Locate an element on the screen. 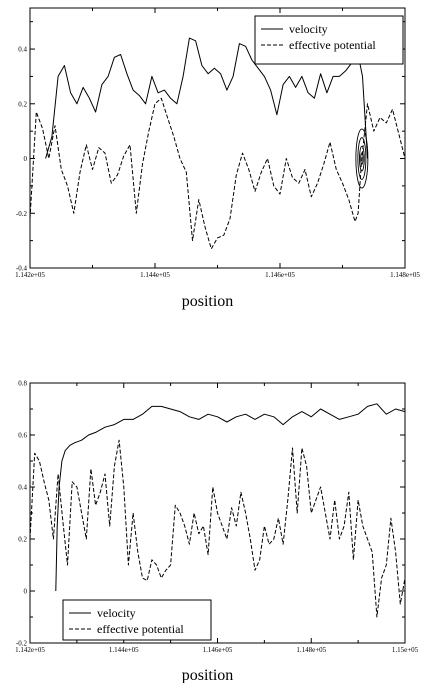 Image resolution: width=427 pixels, height=683 pixels. y-tick-label: 0.8 is located at coordinates (22, 384).